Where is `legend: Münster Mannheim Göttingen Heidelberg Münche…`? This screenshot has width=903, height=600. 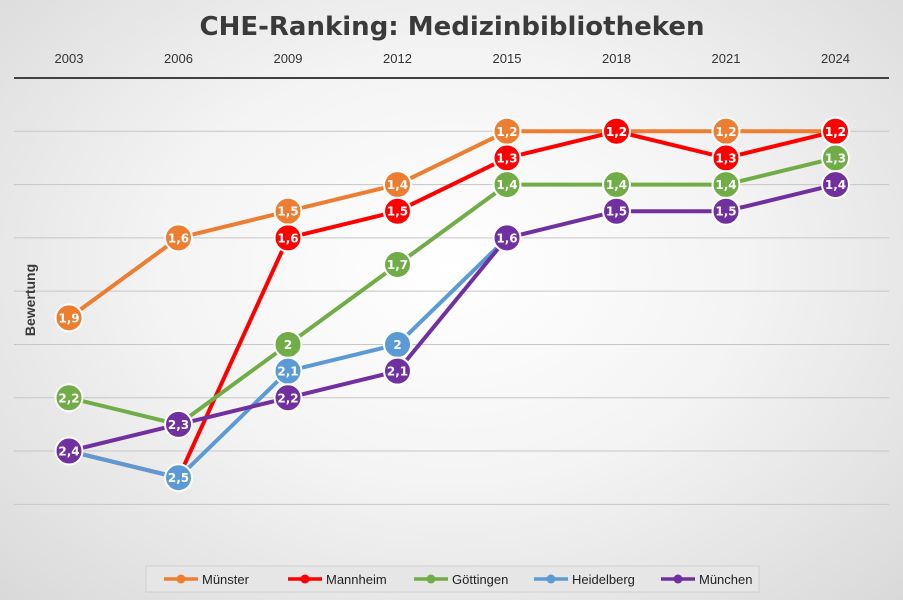 legend: Münster Mannheim Göttingen Heidelberg Münche… is located at coordinates (452, 579).